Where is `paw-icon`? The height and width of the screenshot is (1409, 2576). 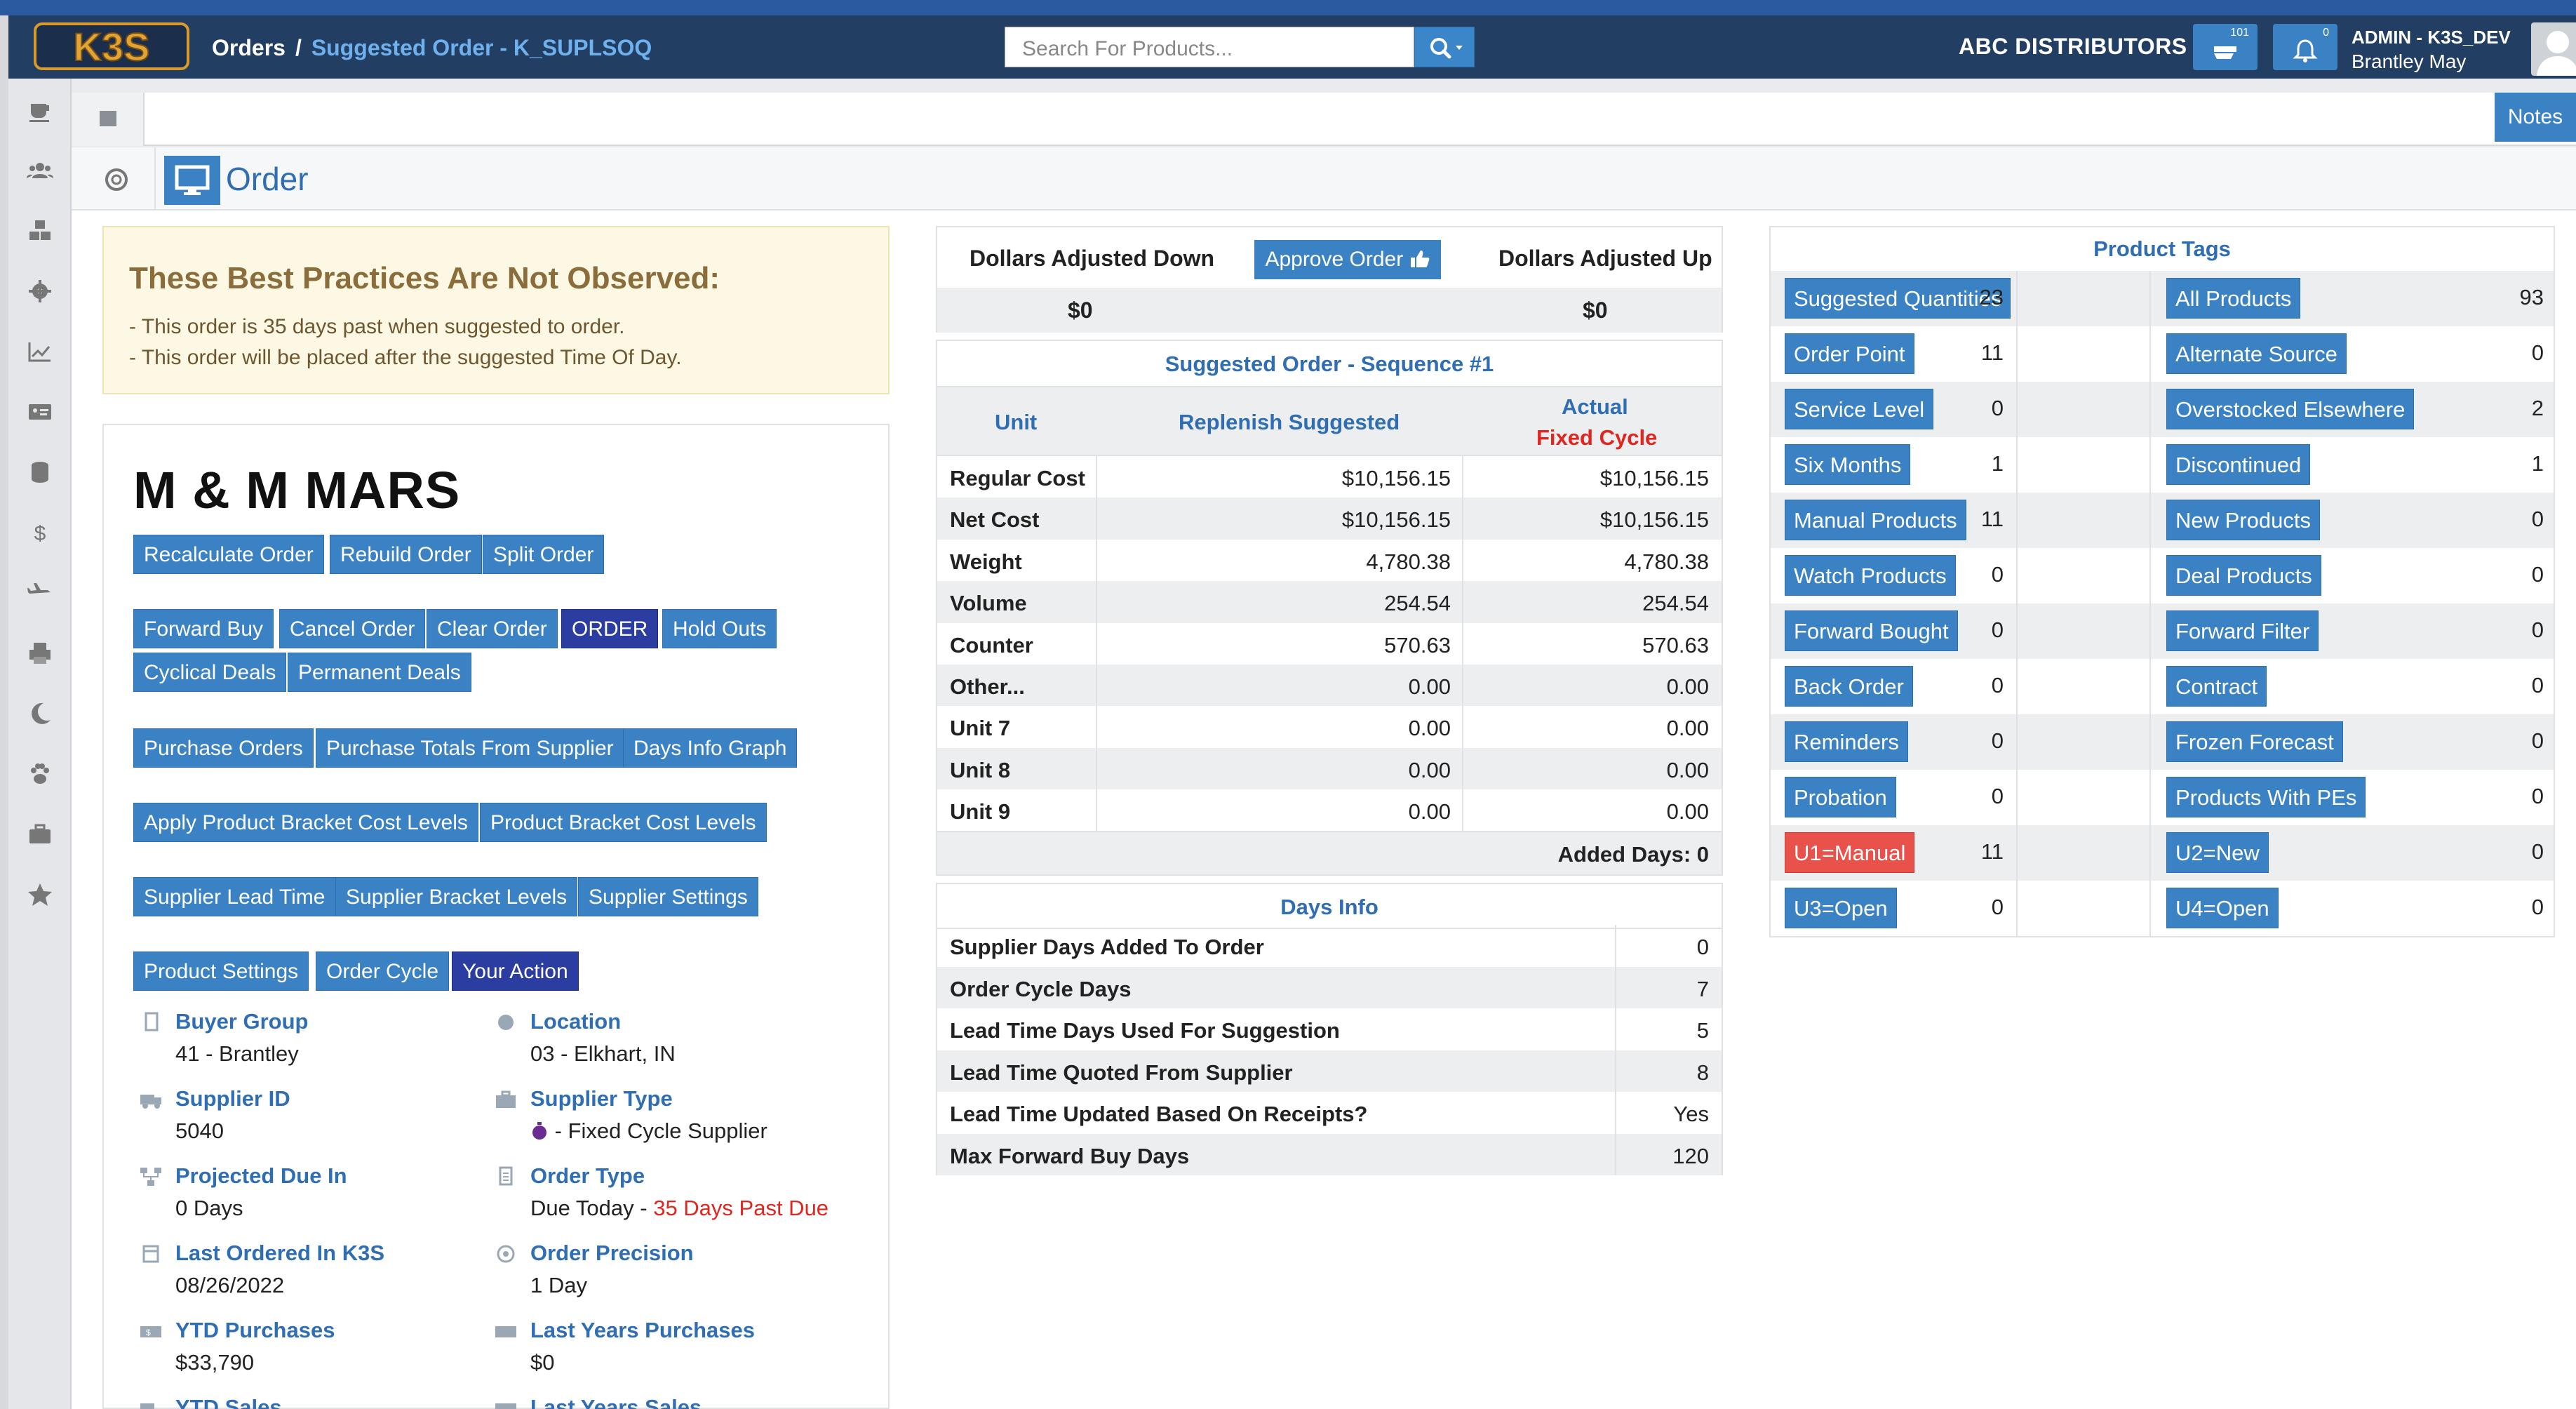
paw-icon is located at coordinates (40, 774).